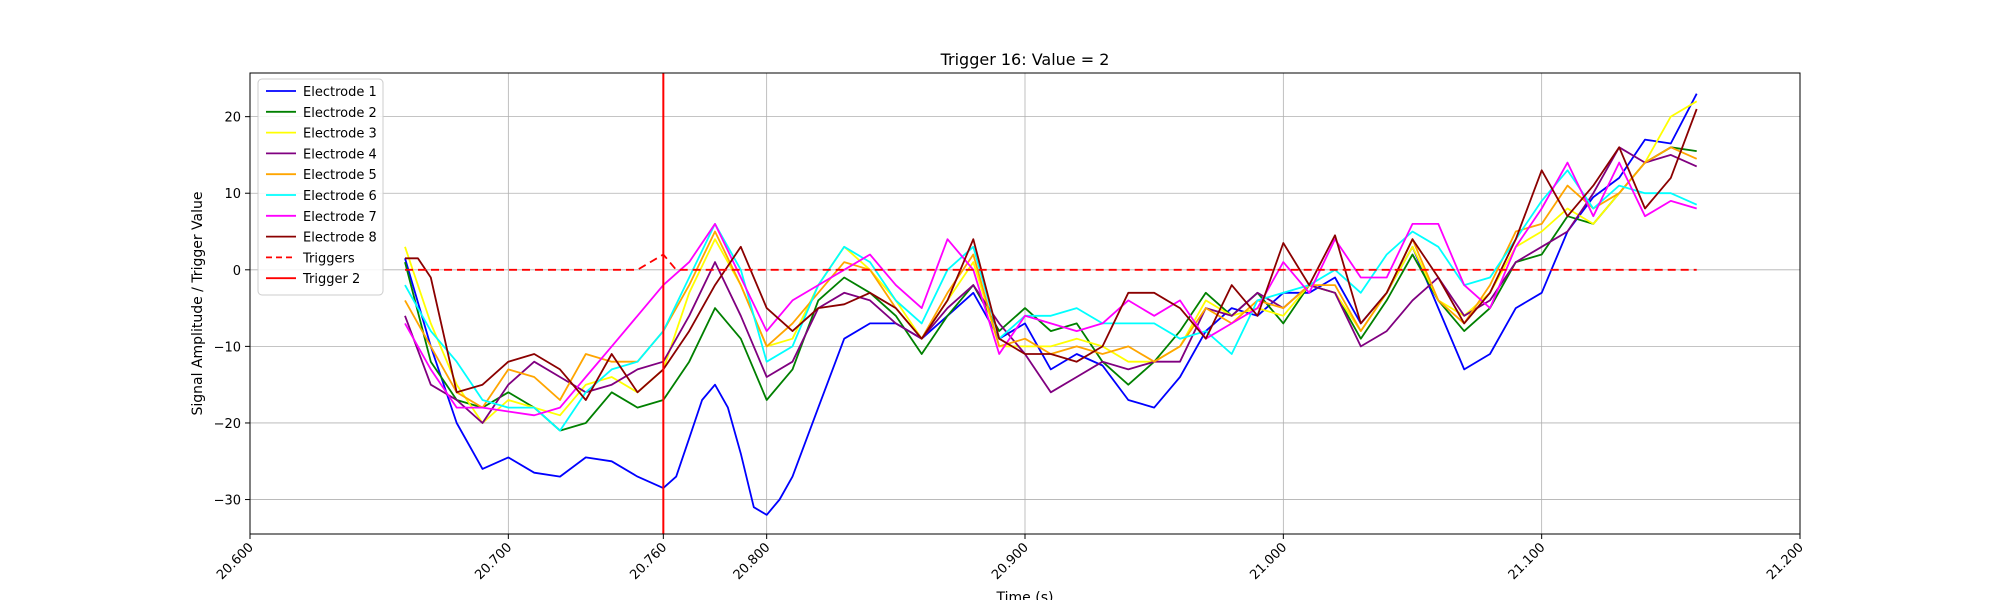  Describe the element at coordinates (227, 501) in the screenshot. I see `y-tick-label: −30` at that location.